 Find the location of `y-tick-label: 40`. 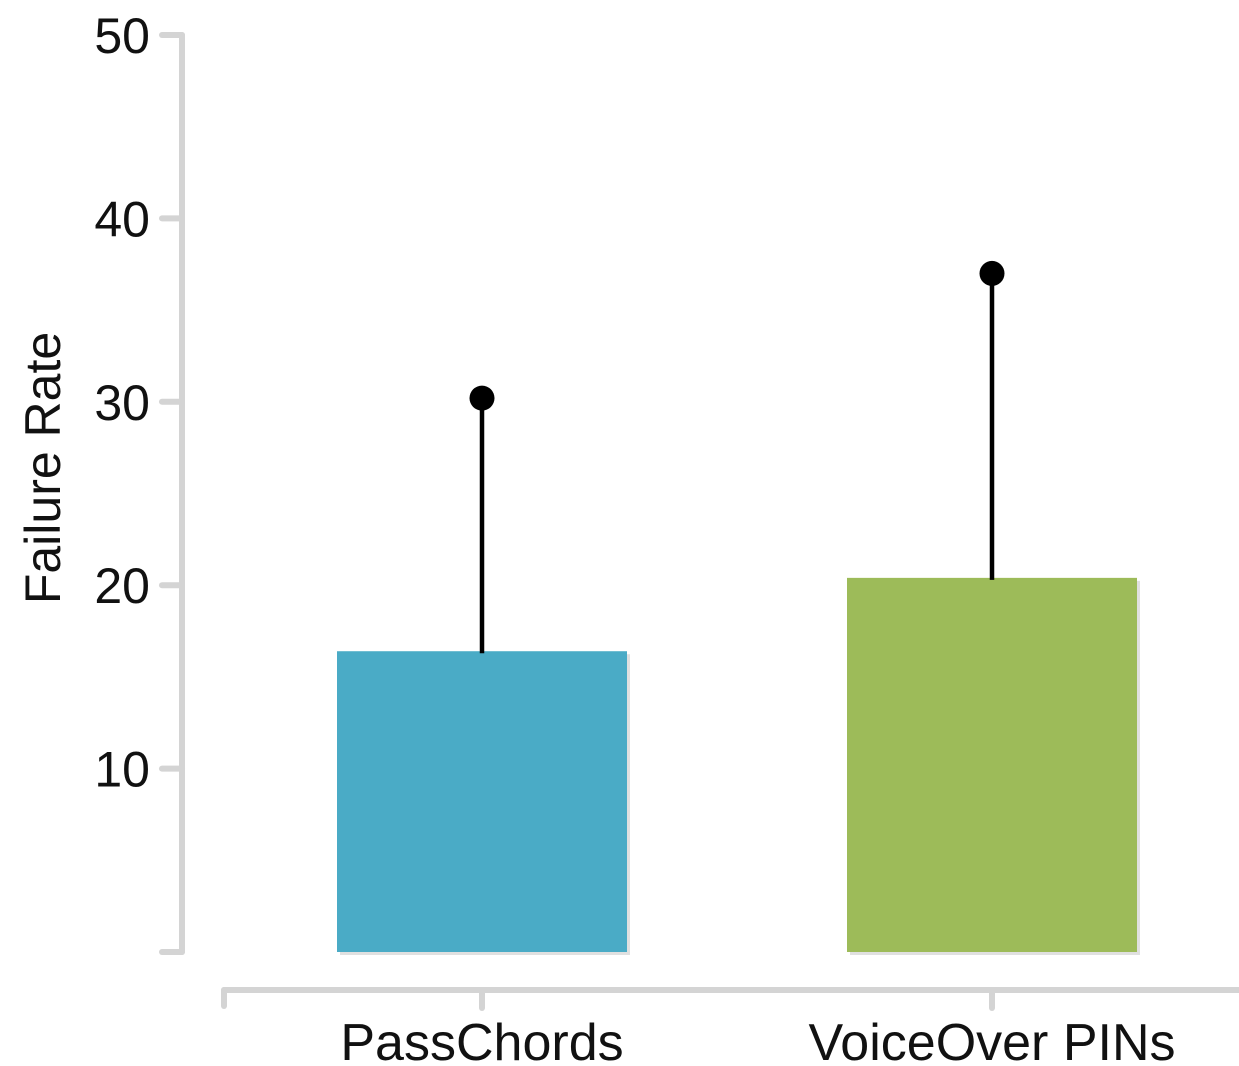

y-tick-label: 40 is located at coordinates (122, 219).